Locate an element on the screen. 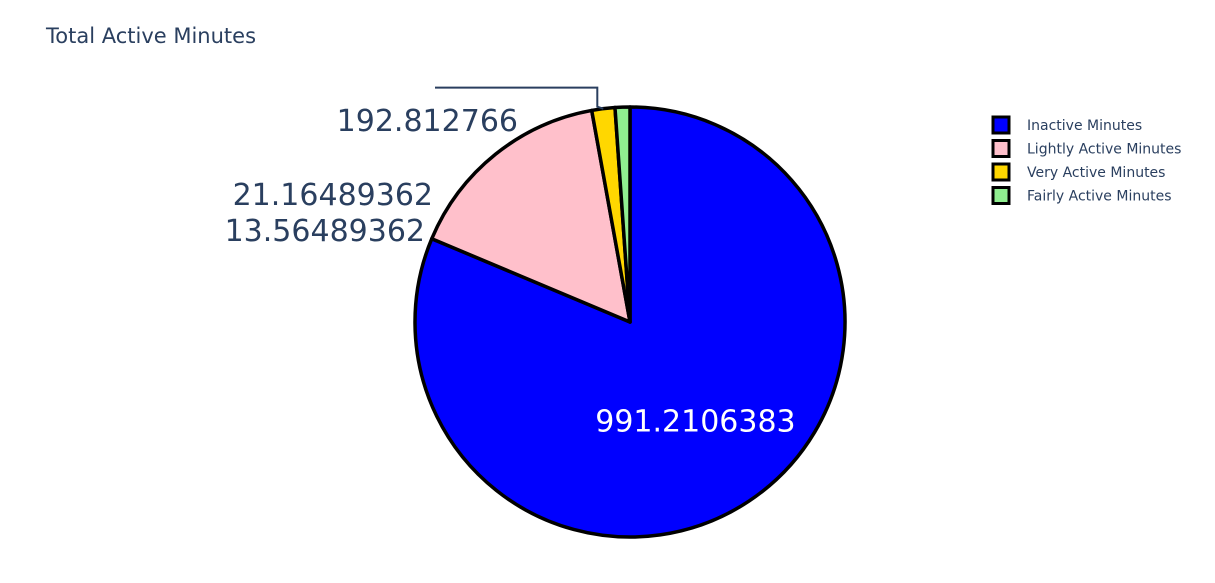  legend-swatch-fairly-active-minutes is located at coordinates (1001, 195).